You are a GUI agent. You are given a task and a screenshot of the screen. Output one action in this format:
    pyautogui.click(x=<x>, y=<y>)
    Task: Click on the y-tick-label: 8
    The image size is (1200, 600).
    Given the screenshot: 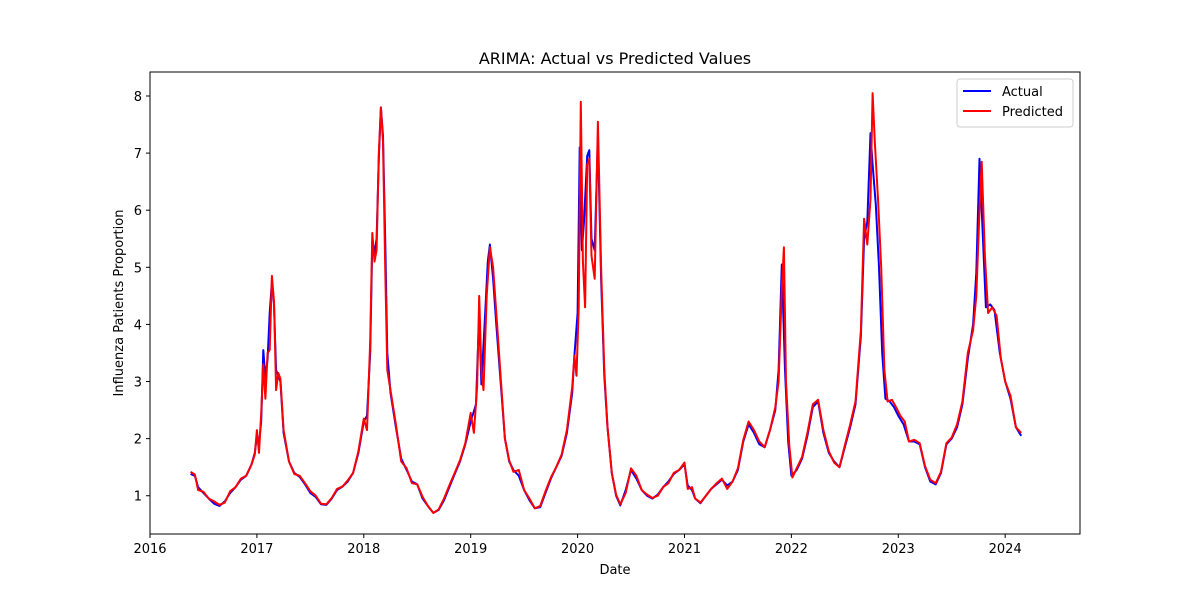 What is the action you would take?
    pyautogui.click(x=138, y=97)
    